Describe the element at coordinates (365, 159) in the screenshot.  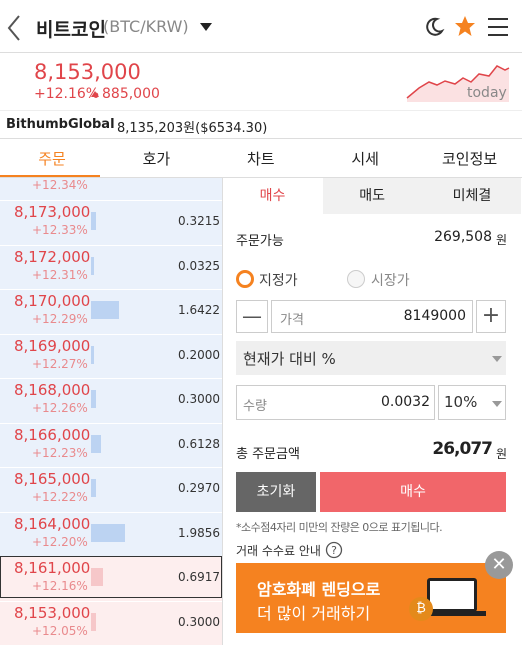
I see `tab: 시세` at that location.